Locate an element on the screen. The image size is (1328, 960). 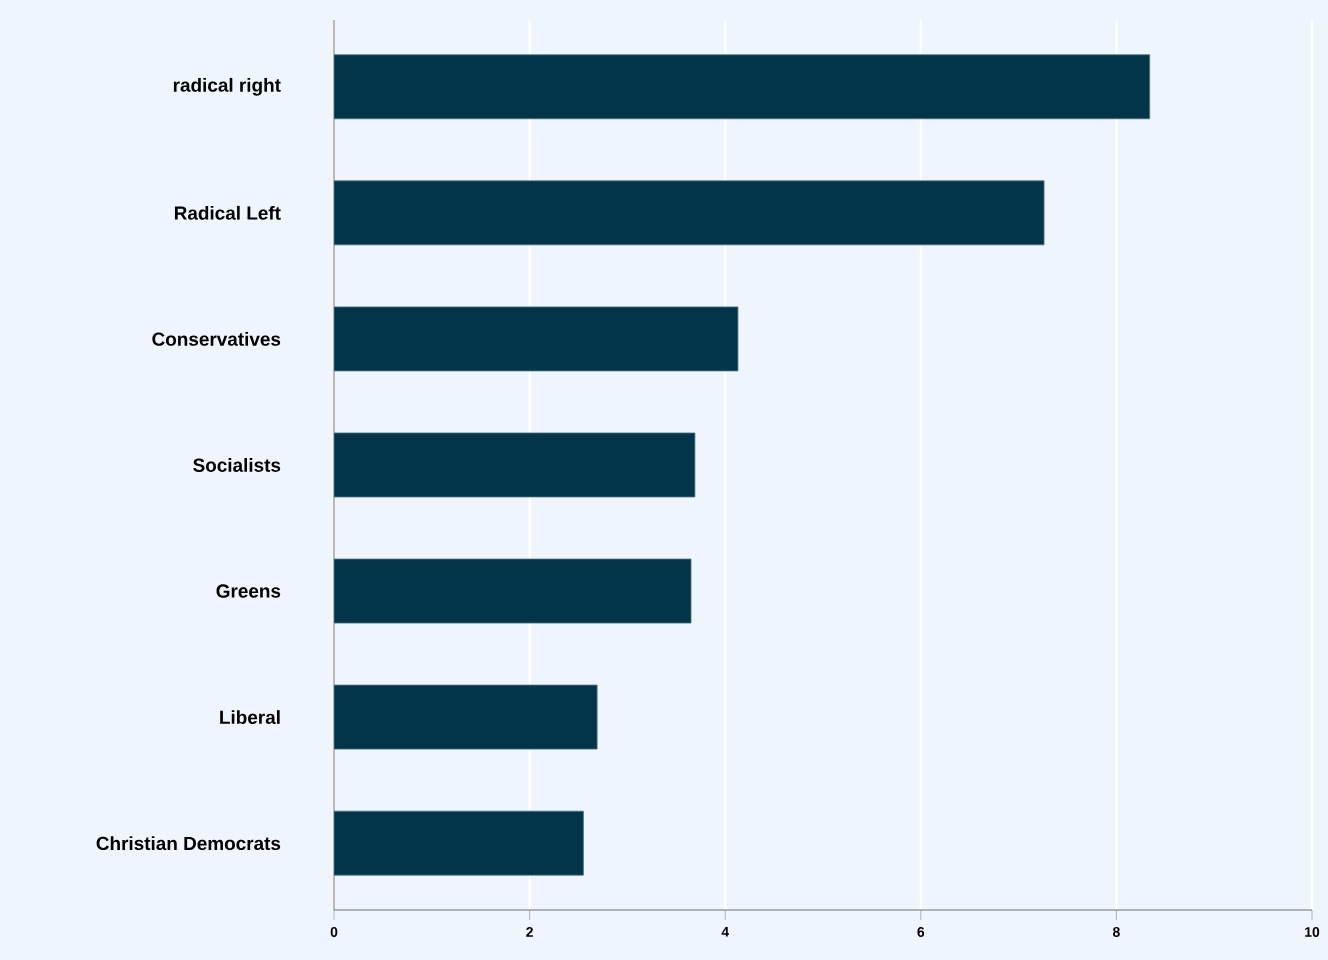
y-tick-label: Liberal is located at coordinates (250, 717).